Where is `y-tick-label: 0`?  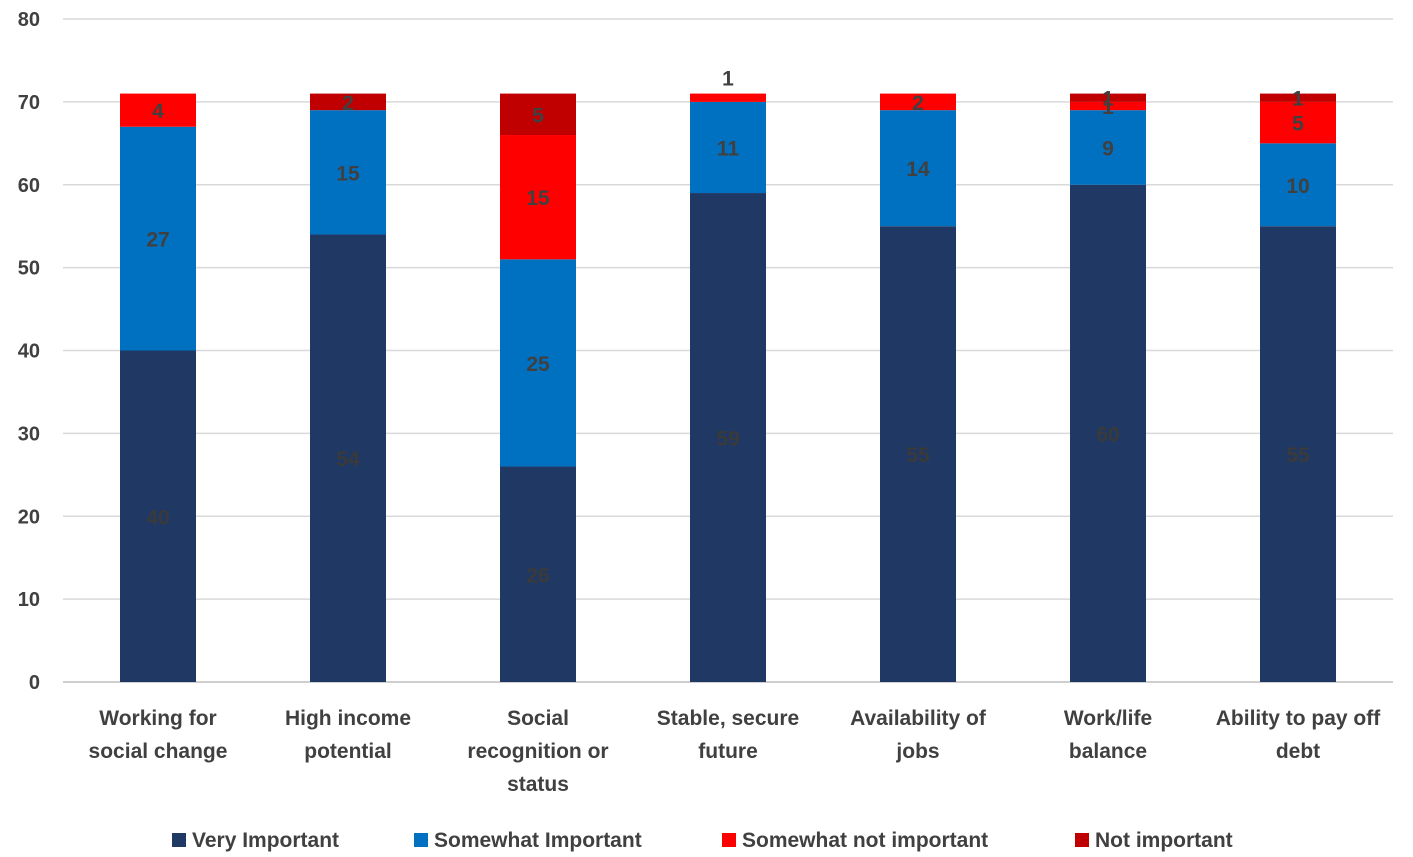
y-tick-label: 0 is located at coordinates (34, 683).